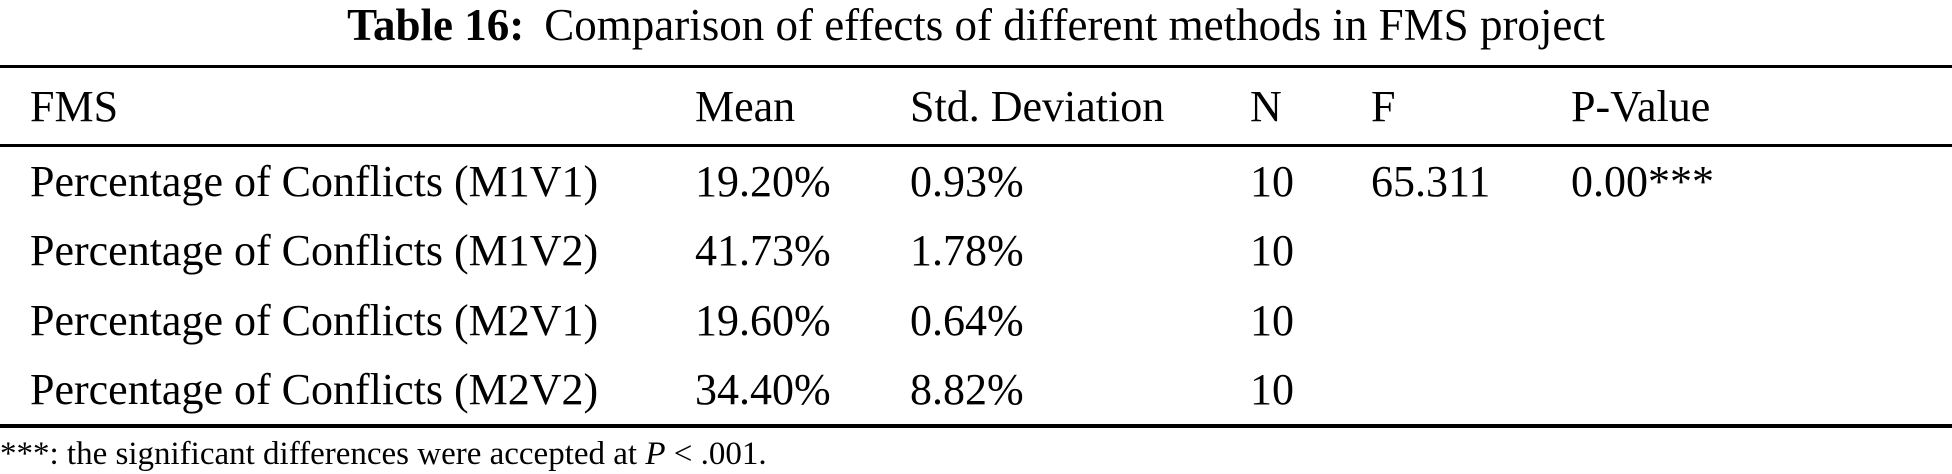 The image size is (1952, 474). What do you see at coordinates (314, 250) in the screenshot?
I see `cell-fms: Percentage of Conflicts (M1V2)` at bounding box center [314, 250].